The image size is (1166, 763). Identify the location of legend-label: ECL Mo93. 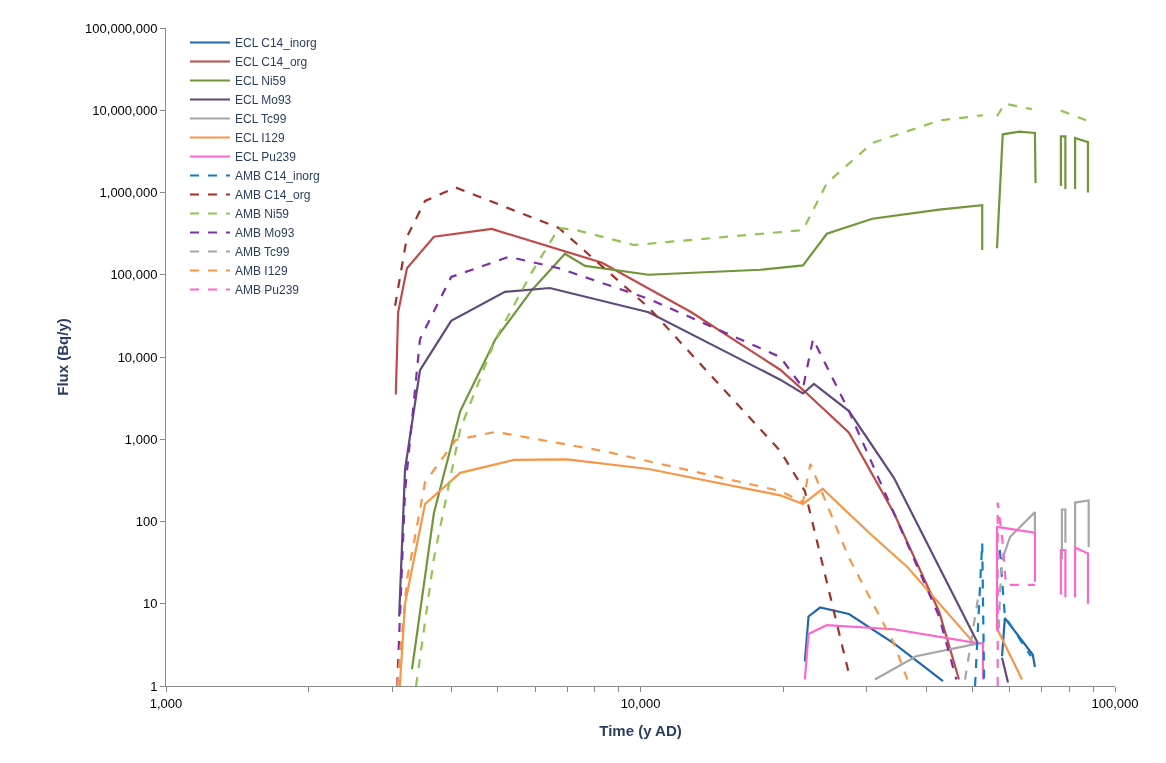
(263, 100).